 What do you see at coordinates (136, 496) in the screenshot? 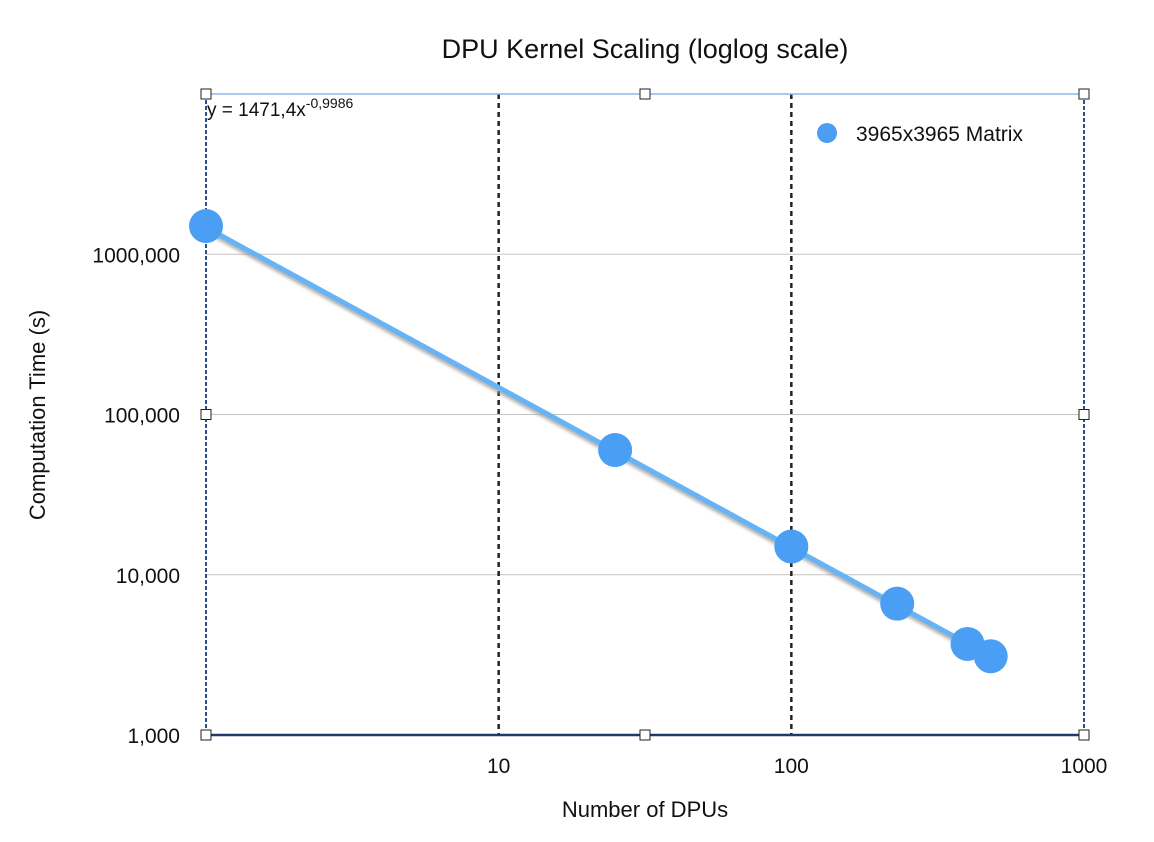
I see `y-tick-labels: 1,000 10,000 100,000 1000,000` at bounding box center [136, 496].